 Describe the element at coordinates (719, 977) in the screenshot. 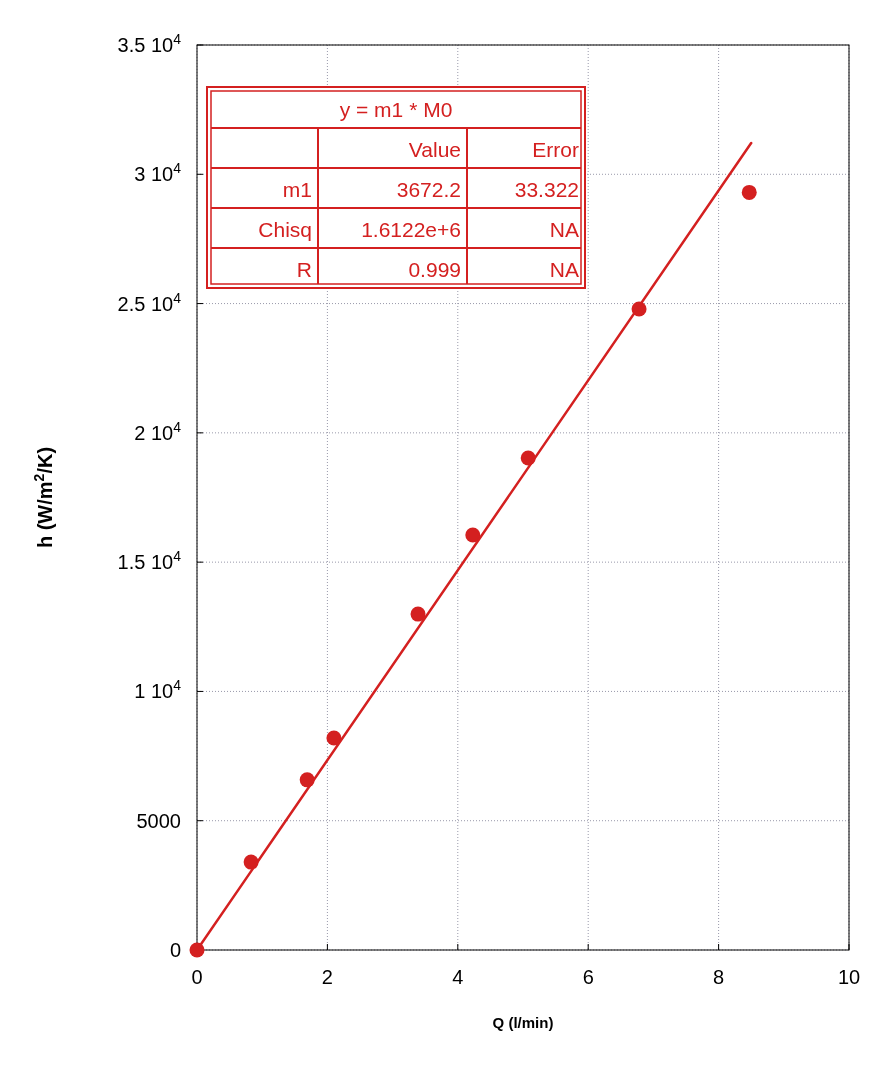

I see `x-tick-label: 8` at that location.